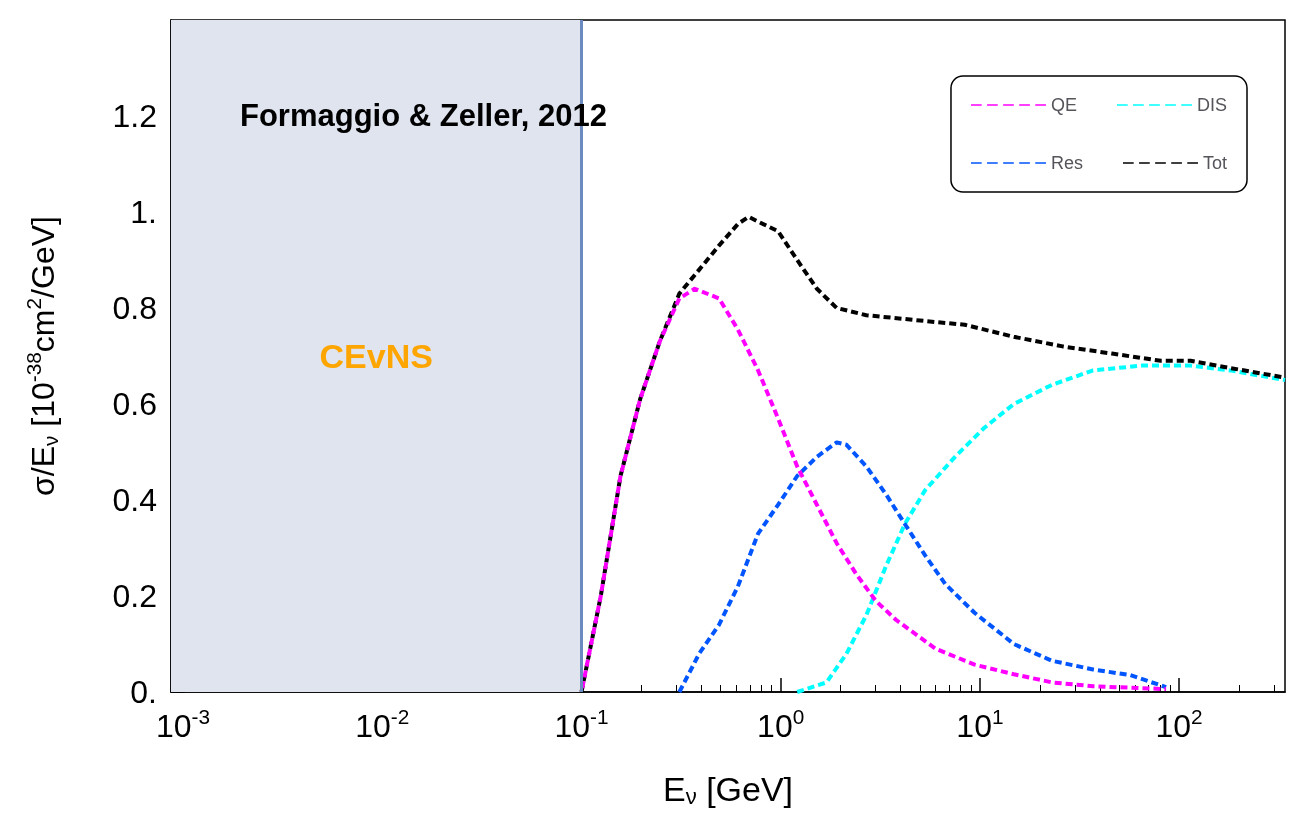 Image resolution: width=1295 pixels, height=836 pixels. I want to click on y-tick-label: 0., so click(143, 692).